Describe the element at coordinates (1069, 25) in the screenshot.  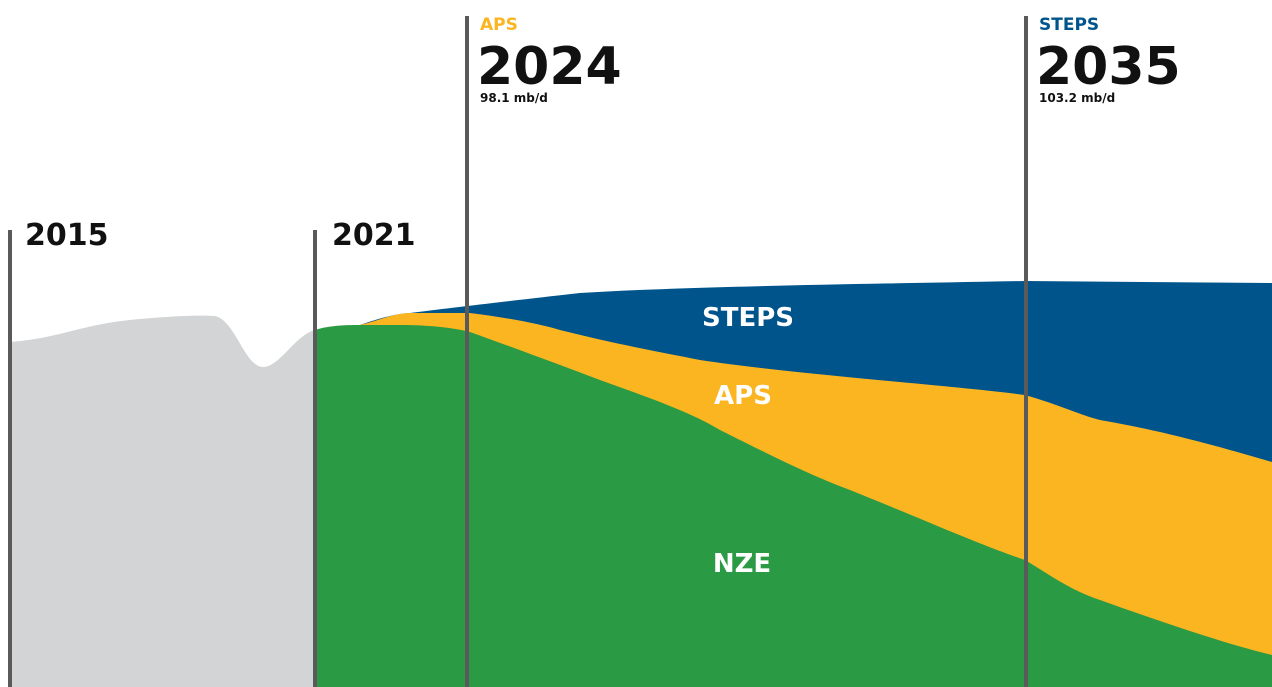
I see `scenario-label: STEPS` at that location.